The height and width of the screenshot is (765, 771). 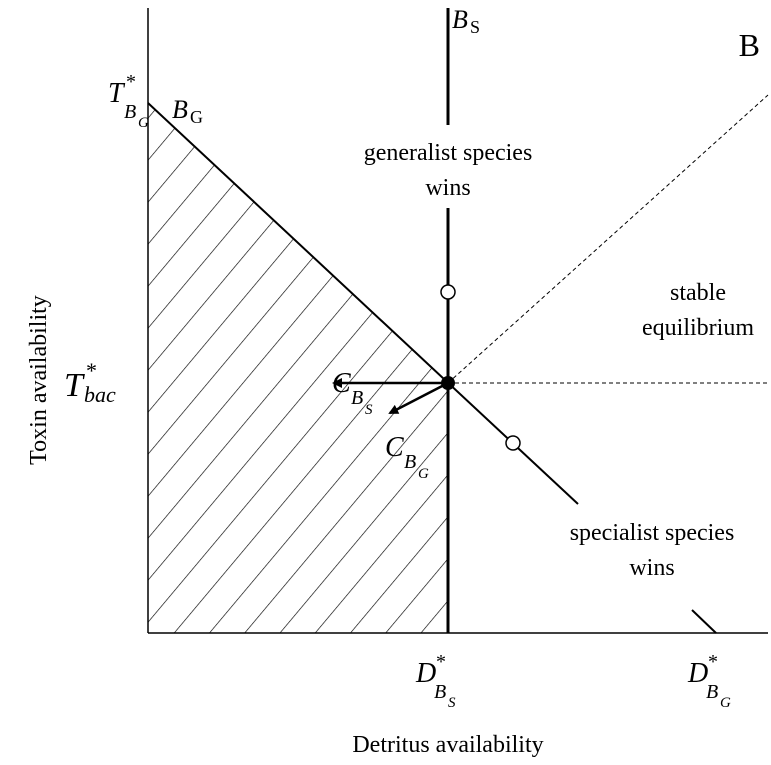 I want to click on vector-label-sub: G, so click(x=423, y=474).